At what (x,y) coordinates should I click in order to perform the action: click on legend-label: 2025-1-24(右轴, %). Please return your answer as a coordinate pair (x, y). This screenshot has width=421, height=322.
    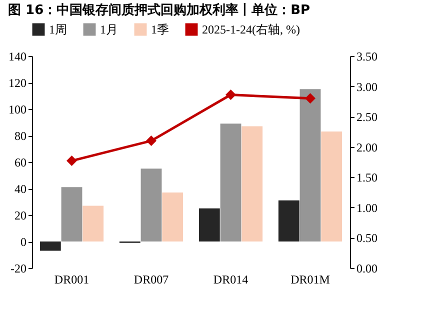
    Looking at the image, I should click on (251, 29).